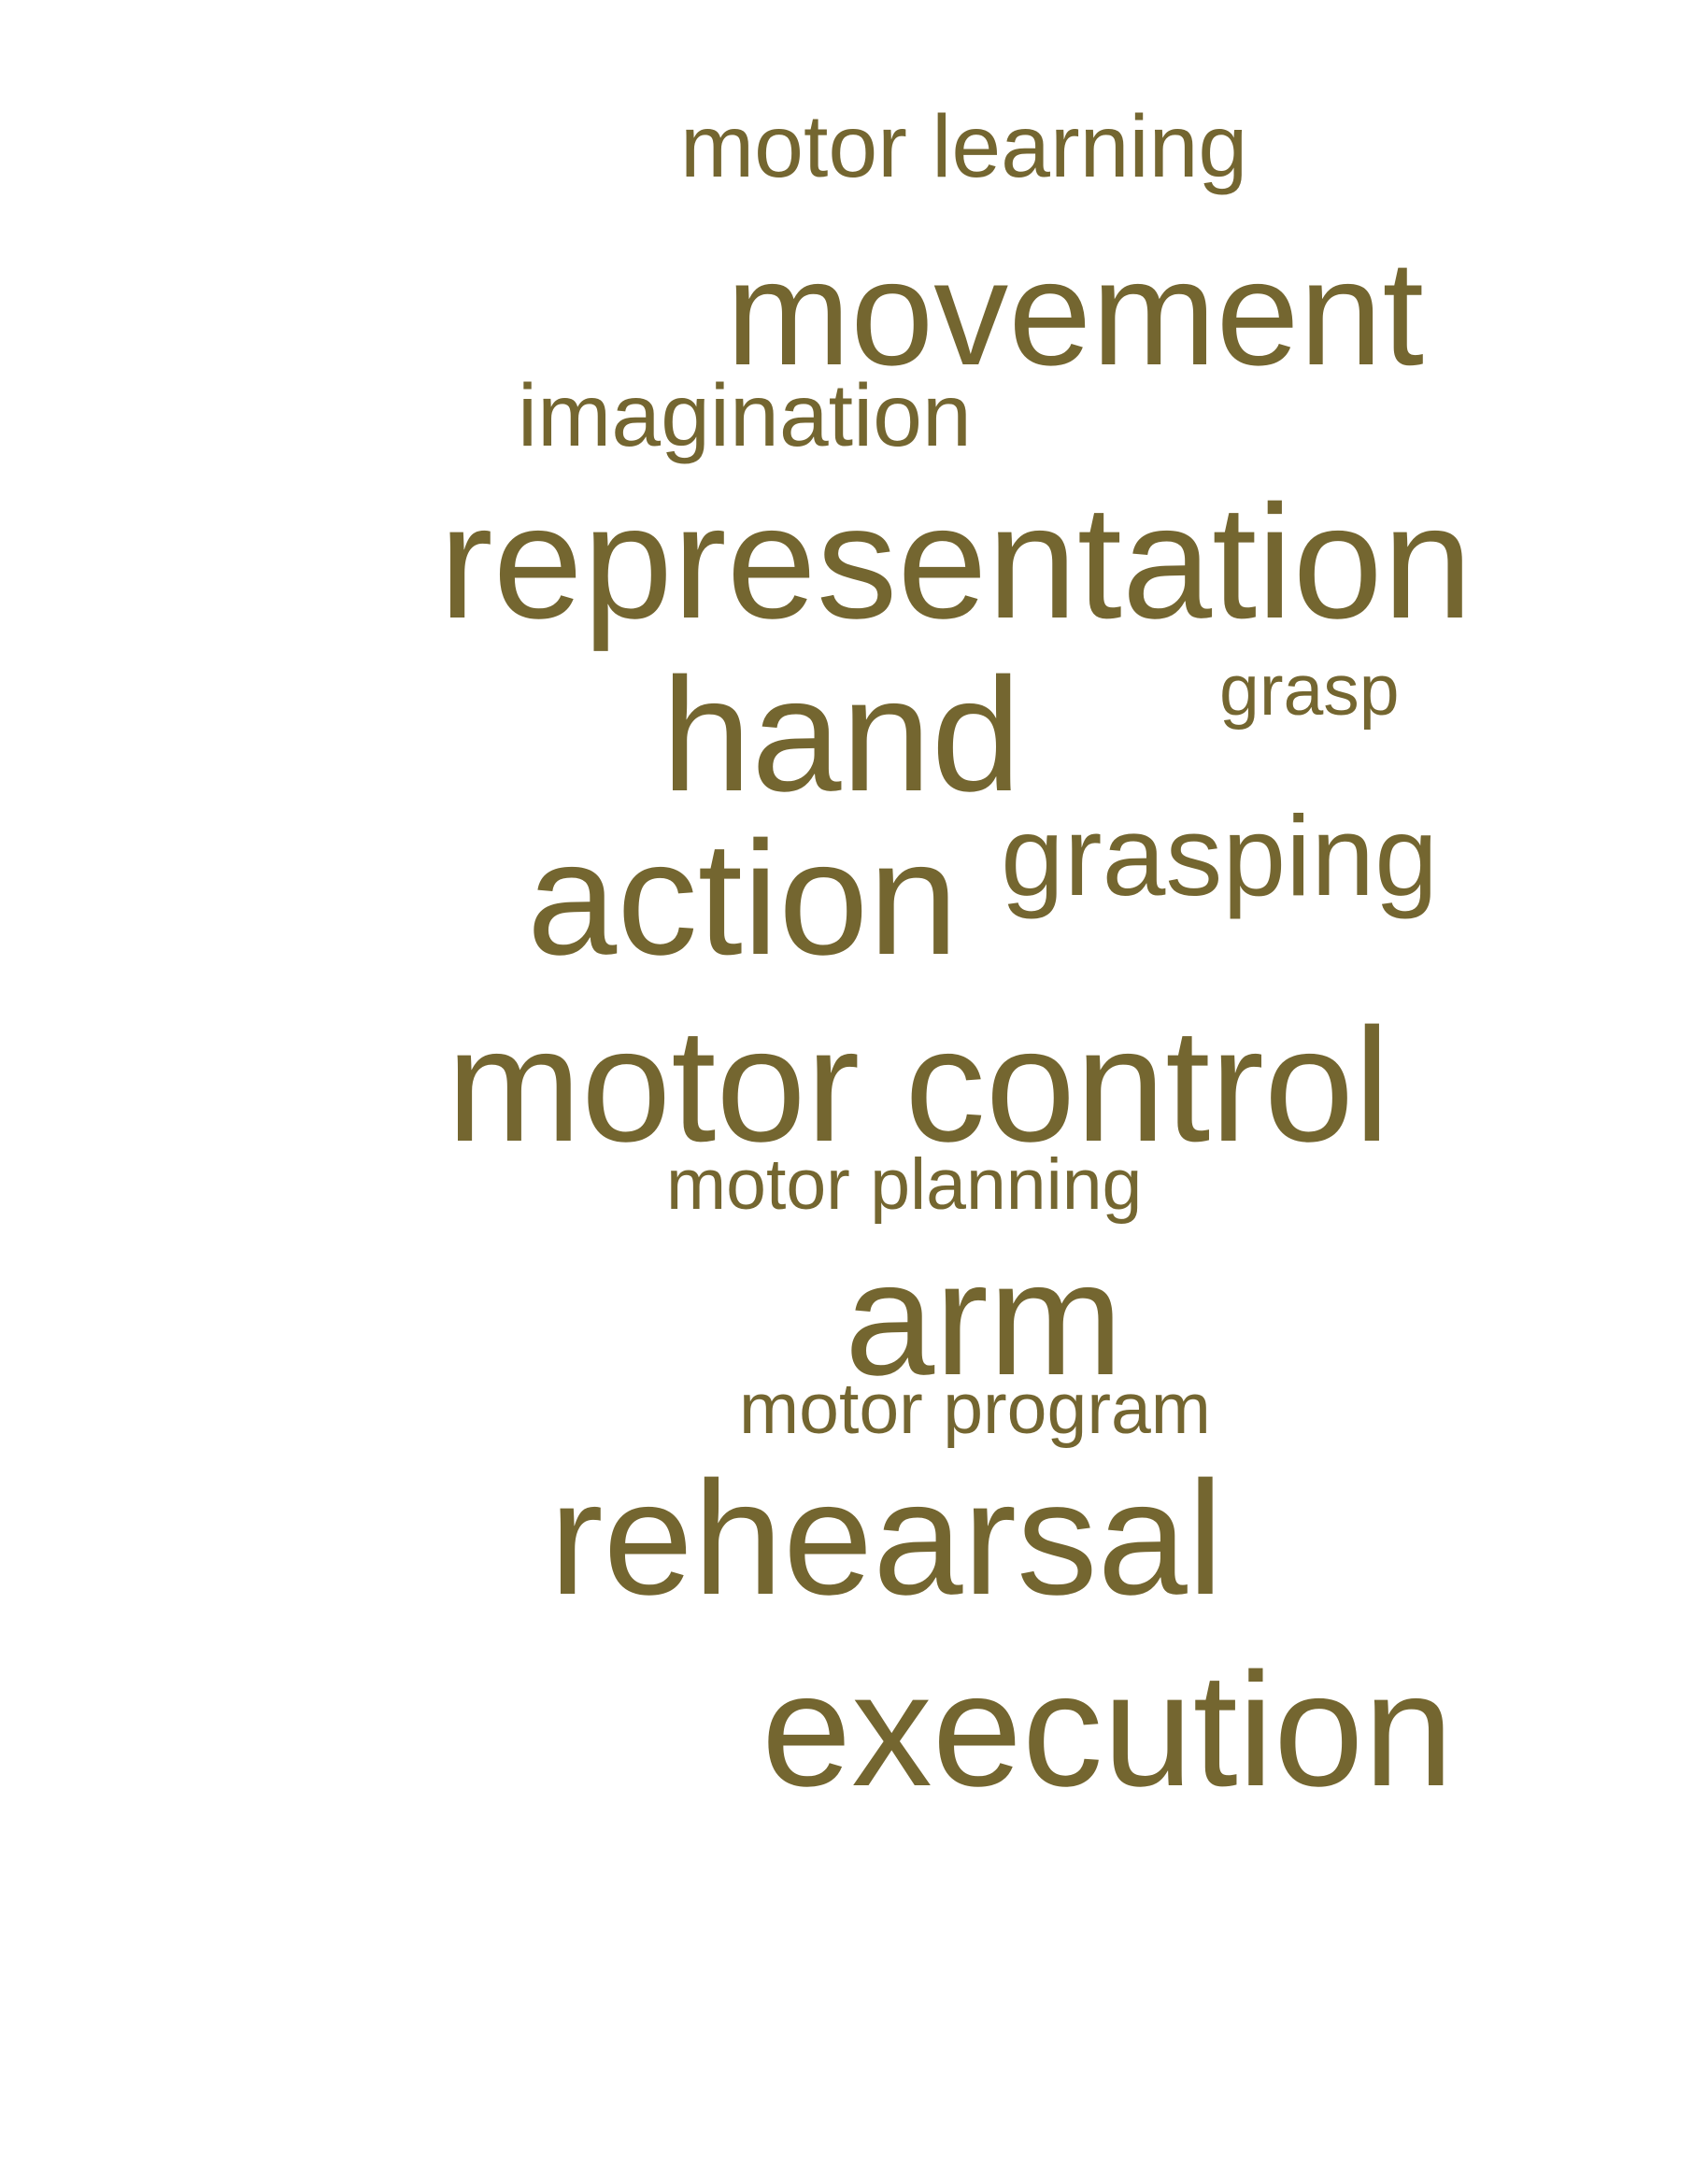 This screenshot has width=1708, height=2158. Describe the element at coordinates (964, 146) in the screenshot. I see `word-motor-learning: motor learning` at that location.